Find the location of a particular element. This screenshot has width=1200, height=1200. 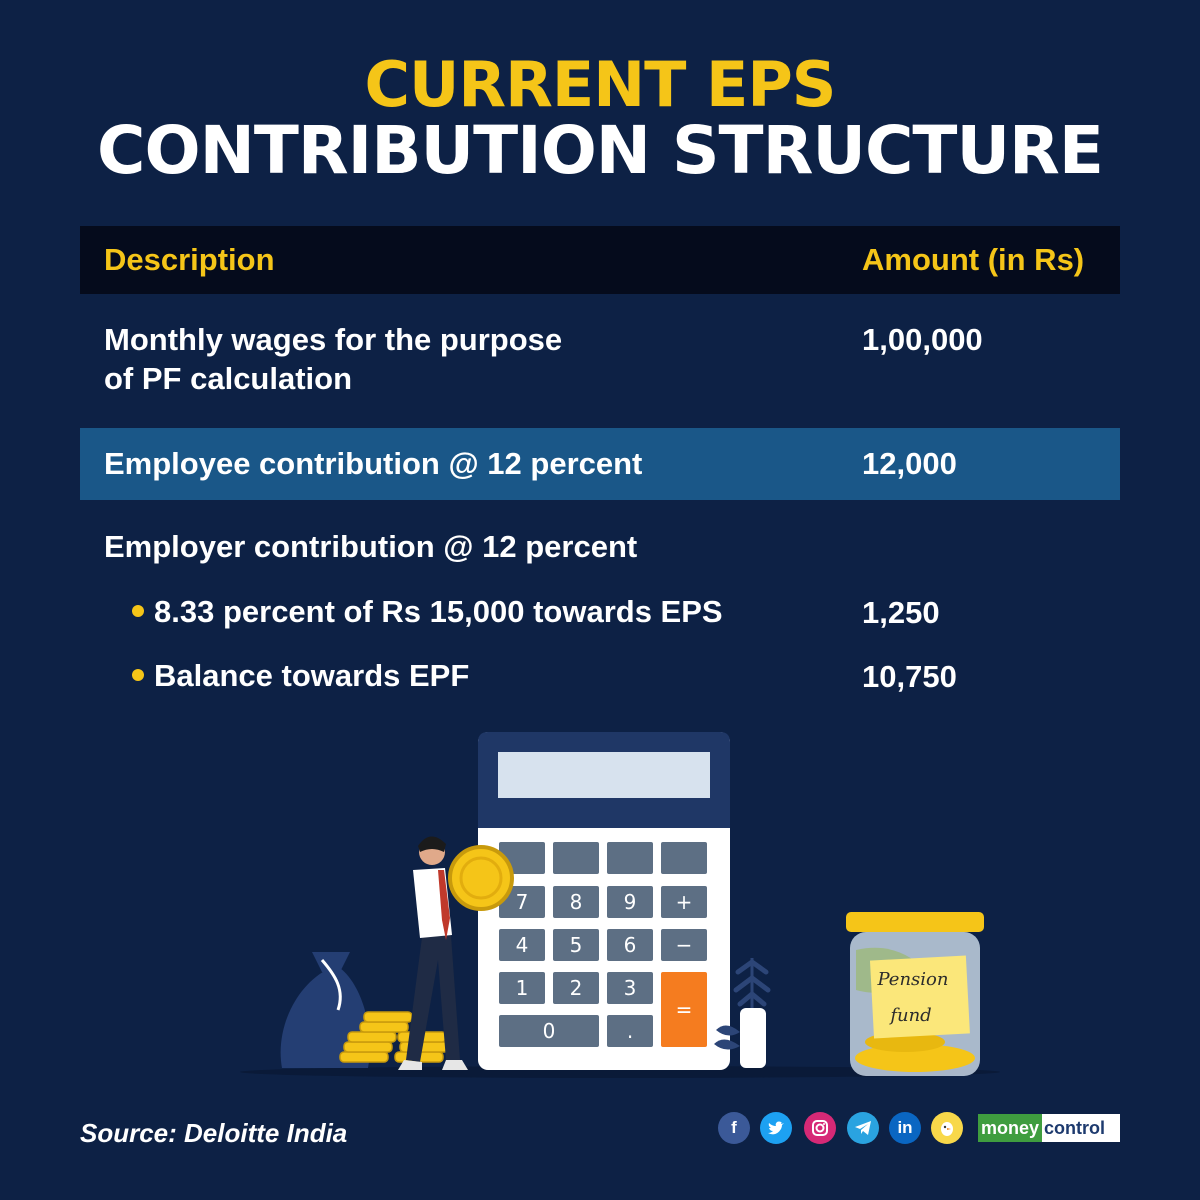

calculator-key-label: = is located at coordinates (684, 1010).